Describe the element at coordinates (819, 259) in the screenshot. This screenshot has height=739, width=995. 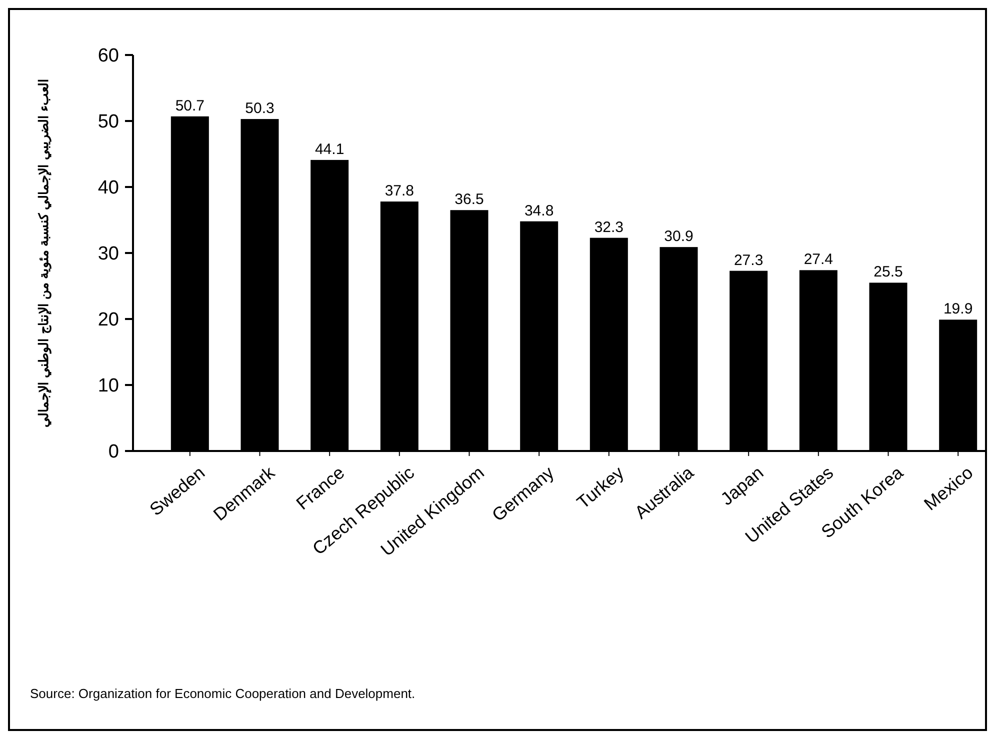
I see `data-label: 27.4` at that location.